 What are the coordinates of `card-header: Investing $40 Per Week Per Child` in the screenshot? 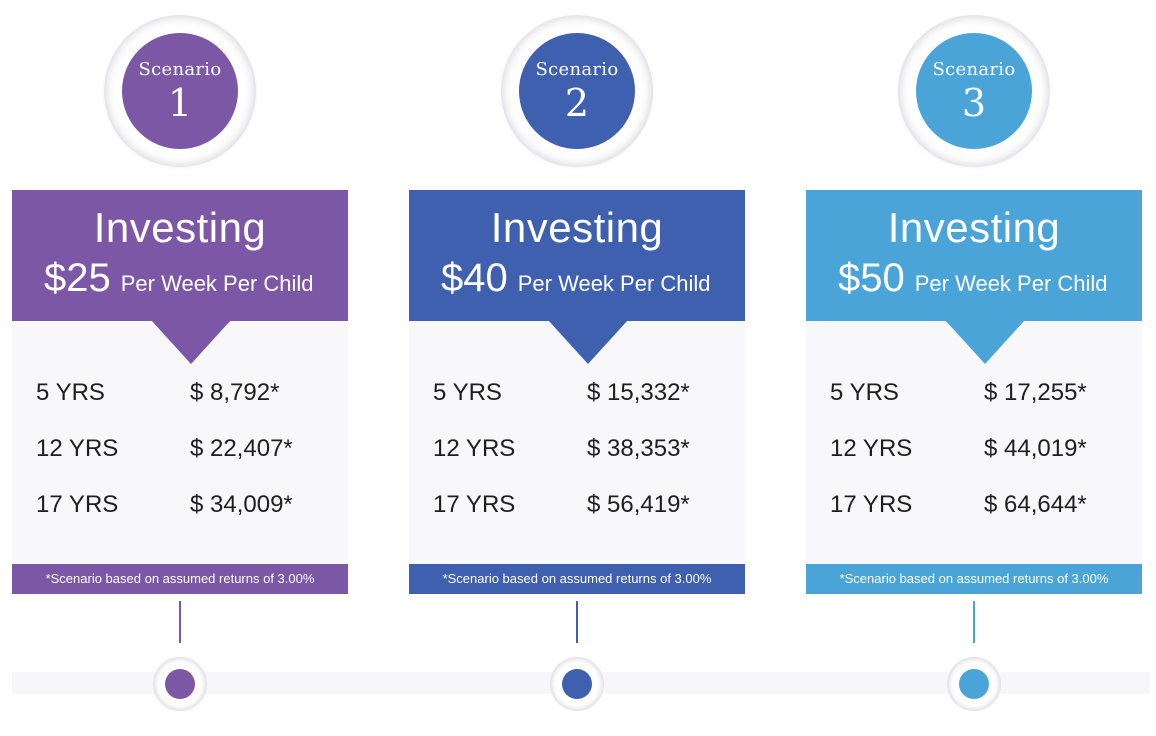 It's located at (577, 255).